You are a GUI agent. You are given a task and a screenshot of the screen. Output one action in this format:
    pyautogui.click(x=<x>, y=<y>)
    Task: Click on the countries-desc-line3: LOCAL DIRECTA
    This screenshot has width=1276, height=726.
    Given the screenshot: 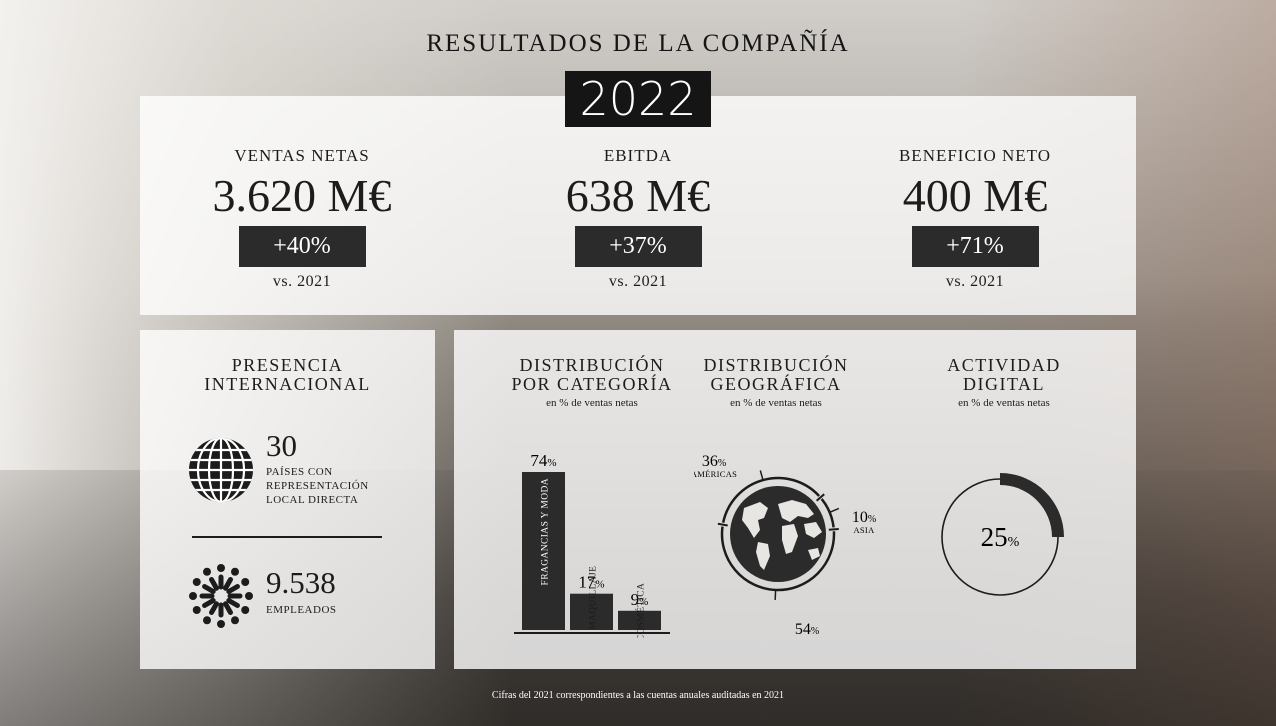 What is the action you would take?
    pyautogui.click(x=312, y=500)
    